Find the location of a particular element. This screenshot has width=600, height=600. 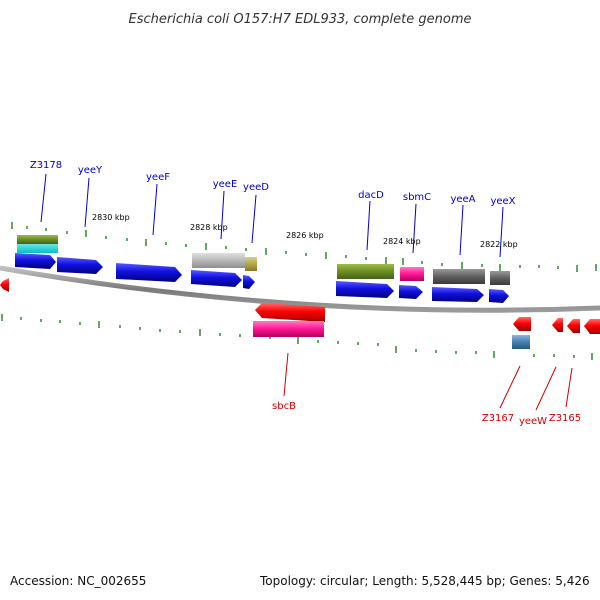

gene-bar-yeed-khaki is located at coordinates (251, 264).